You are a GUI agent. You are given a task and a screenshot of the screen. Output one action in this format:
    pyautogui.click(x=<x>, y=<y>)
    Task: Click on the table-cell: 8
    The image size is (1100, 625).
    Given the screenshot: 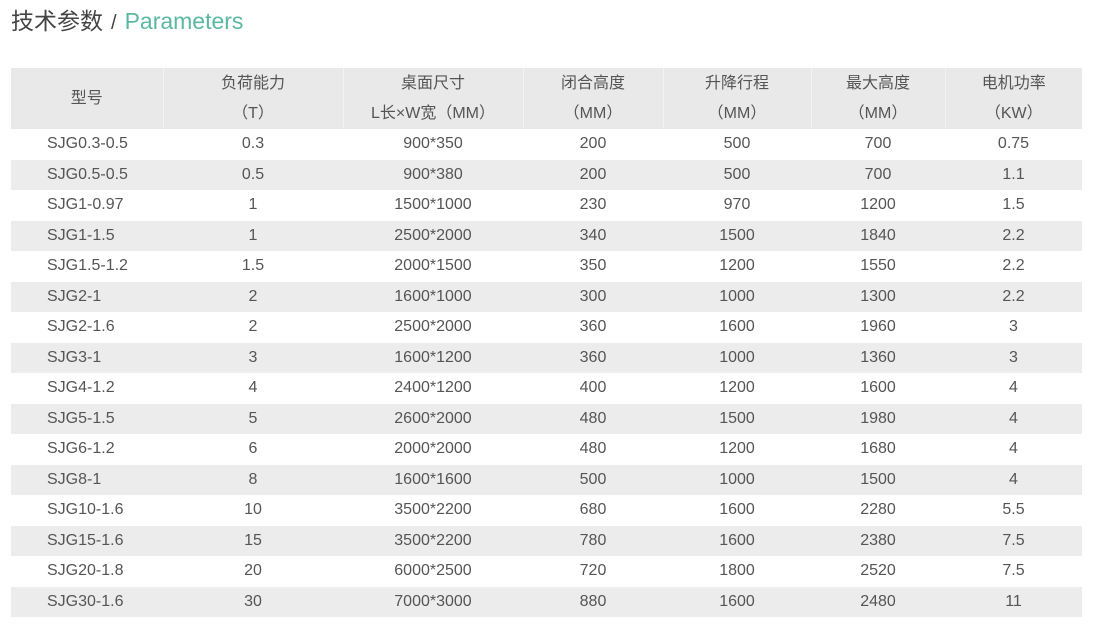 What is the action you would take?
    pyautogui.click(x=253, y=479)
    